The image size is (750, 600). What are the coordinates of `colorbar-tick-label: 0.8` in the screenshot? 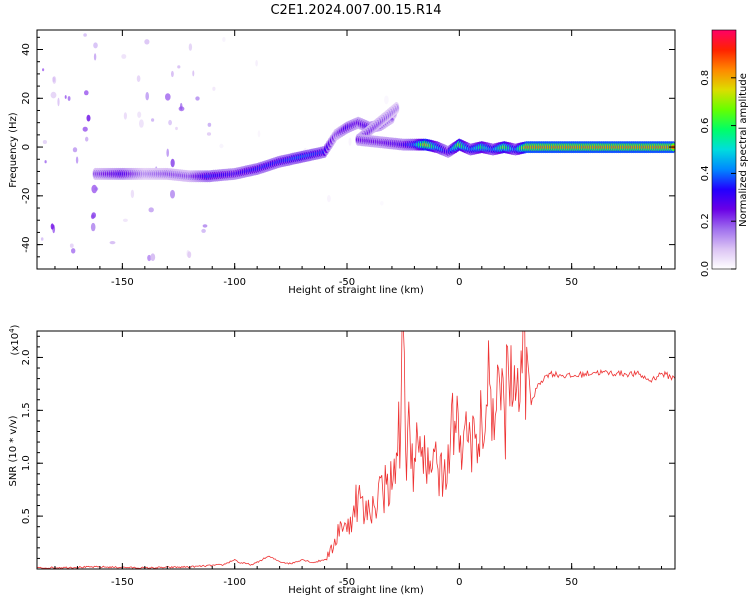 It's located at (705, 78).